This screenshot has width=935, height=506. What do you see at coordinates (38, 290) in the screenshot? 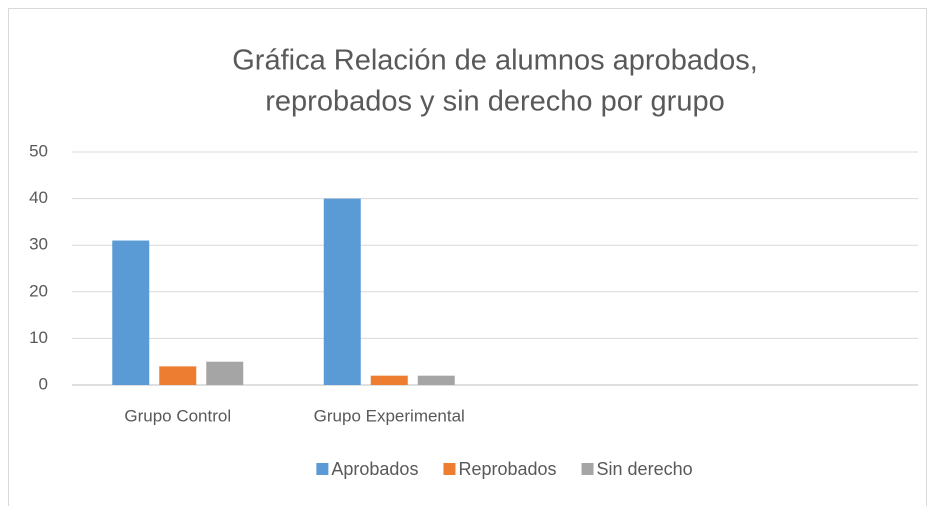
I see `y-tick-label: 20` at bounding box center [38, 290].